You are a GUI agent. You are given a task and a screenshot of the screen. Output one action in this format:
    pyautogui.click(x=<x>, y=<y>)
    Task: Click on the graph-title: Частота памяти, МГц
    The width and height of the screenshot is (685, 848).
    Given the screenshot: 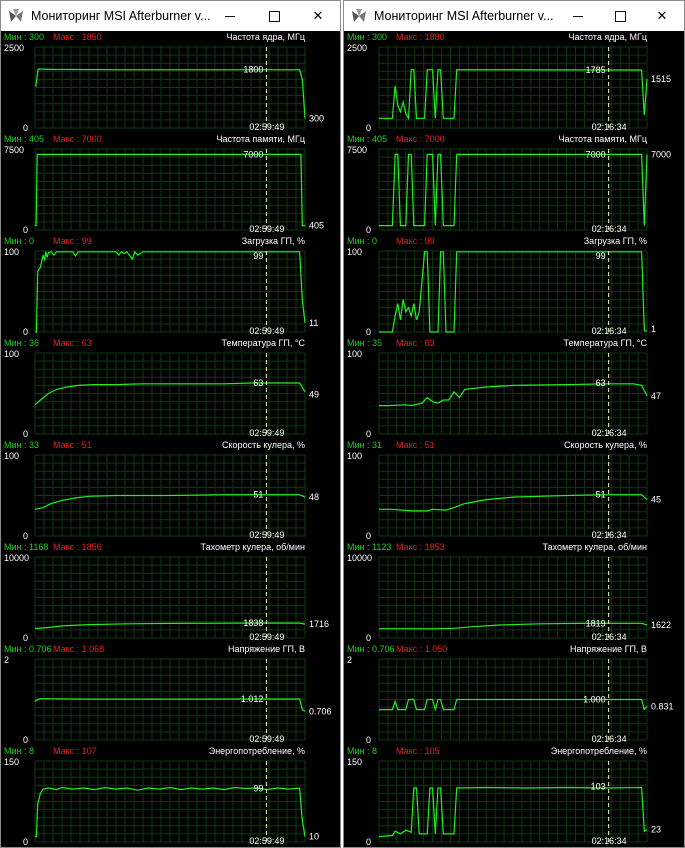 What is the action you would take?
    pyautogui.click(x=261, y=139)
    